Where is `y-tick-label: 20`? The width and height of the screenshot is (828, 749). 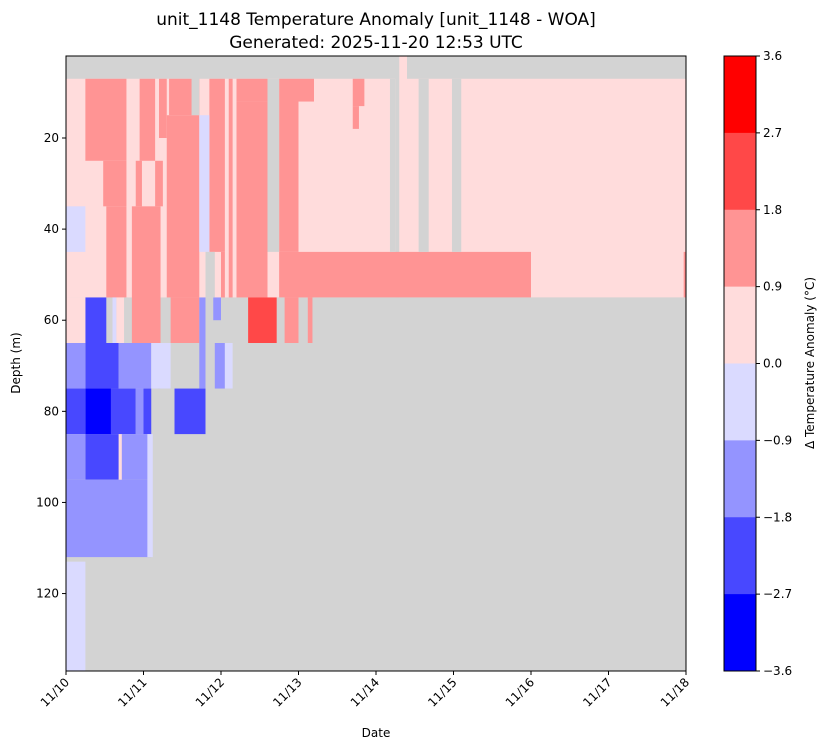 y-tick-label: 20 is located at coordinates (51, 138).